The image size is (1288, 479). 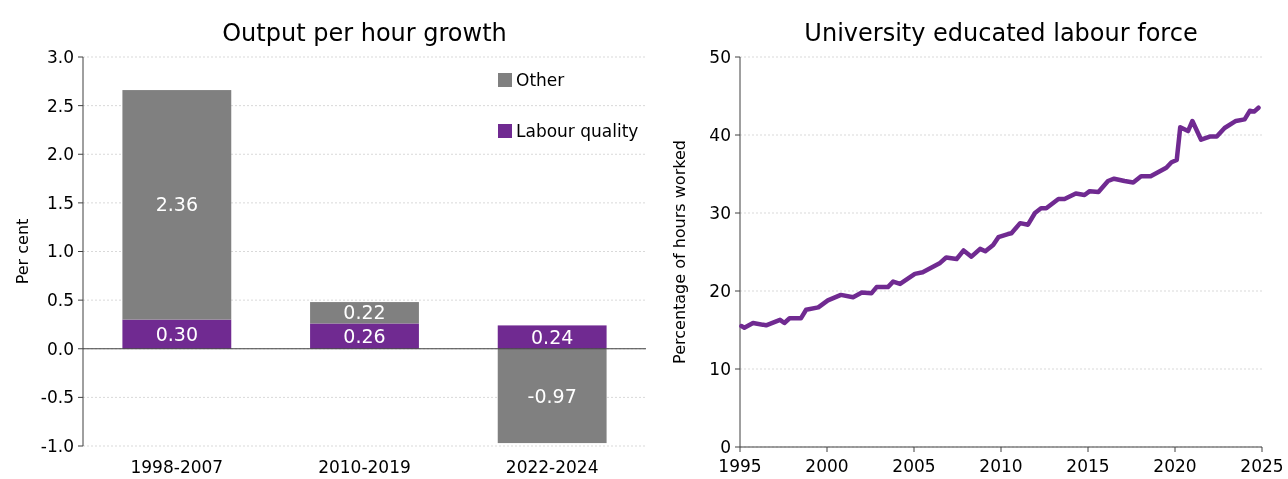 I want to click on chart-title: University educated labour force, so click(x=1001, y=33).